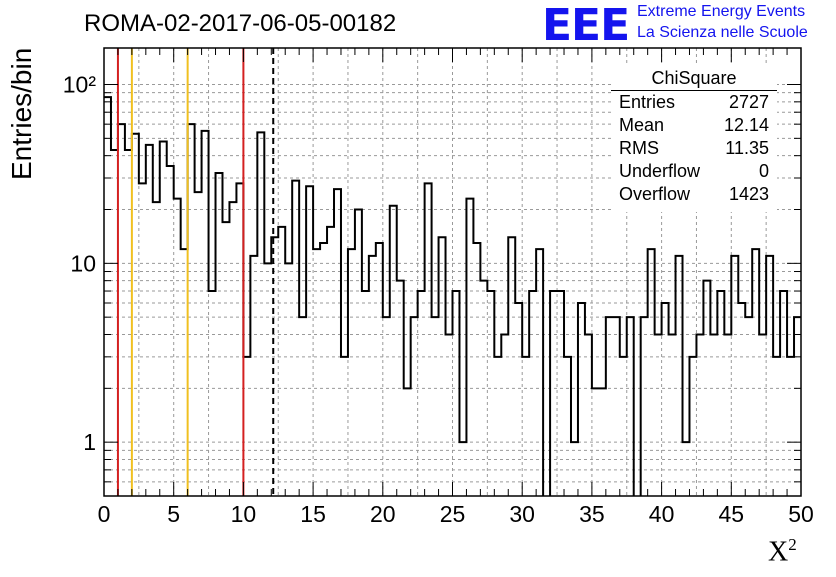 Image resolution: width=836 pixels, height=577 pixels. What do you see at coordinates (801, 514) in the screenshot?
I see `x-tick-label: 50` at bounding box center [801, 514].